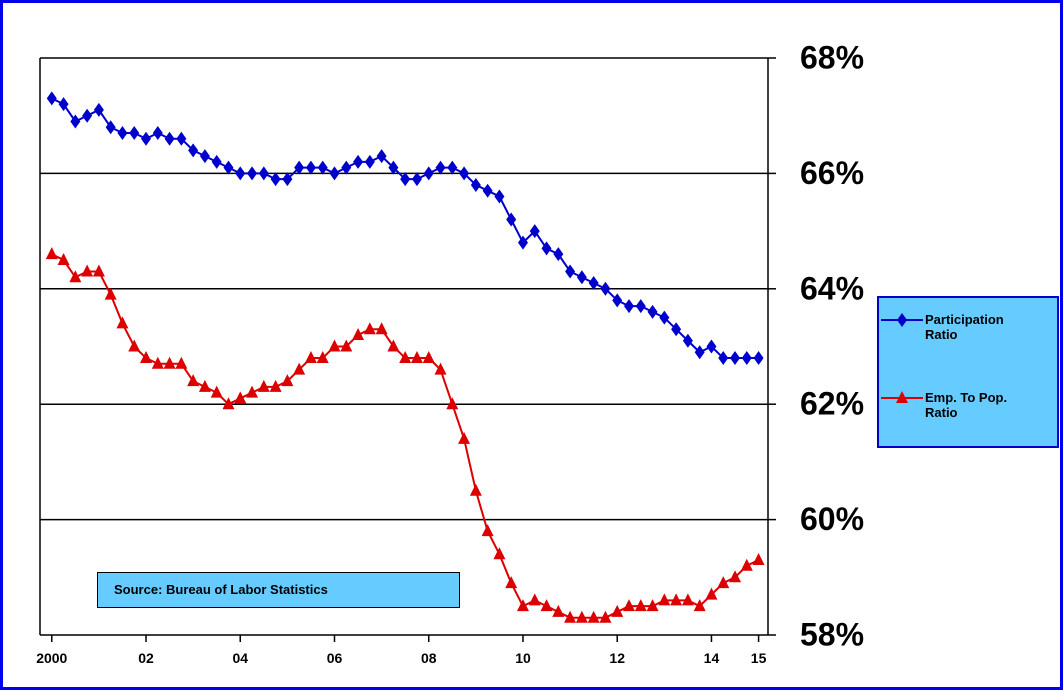 The image size is (1063, 690). What do you see at coordinates (964, 327) in the screenshot?
I see `legend-label: Participation Ratio` at bounding box center [964, 327].